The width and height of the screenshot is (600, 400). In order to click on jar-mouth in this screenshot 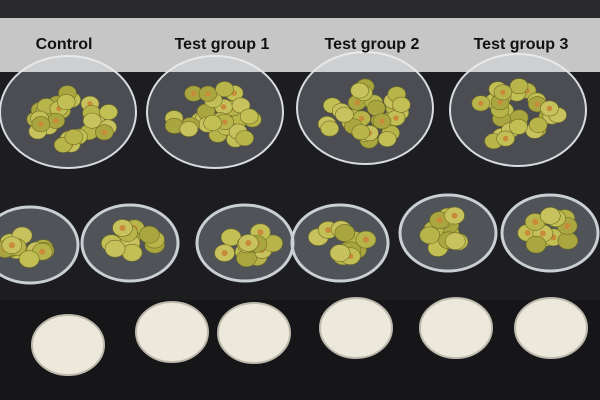, I will do `click(340, 243)`.